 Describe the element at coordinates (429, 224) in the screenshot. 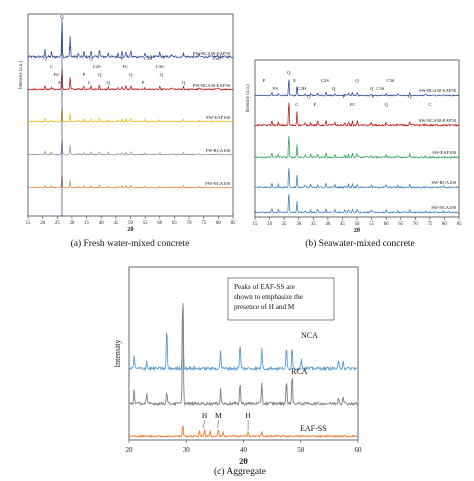

I see `x-tick-label: 75` at that location.